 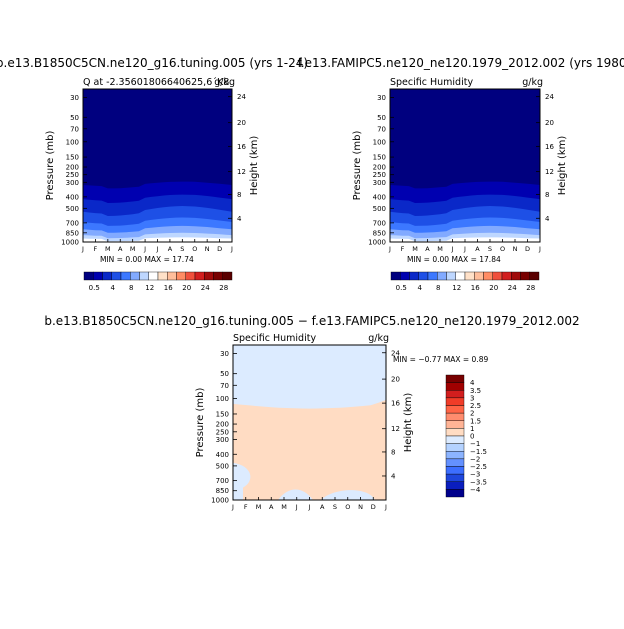 What do you see at coordinates (74, 98) in the screenshot?
I see `left-y-tick-label: 30` at bounding box center [74, 98].